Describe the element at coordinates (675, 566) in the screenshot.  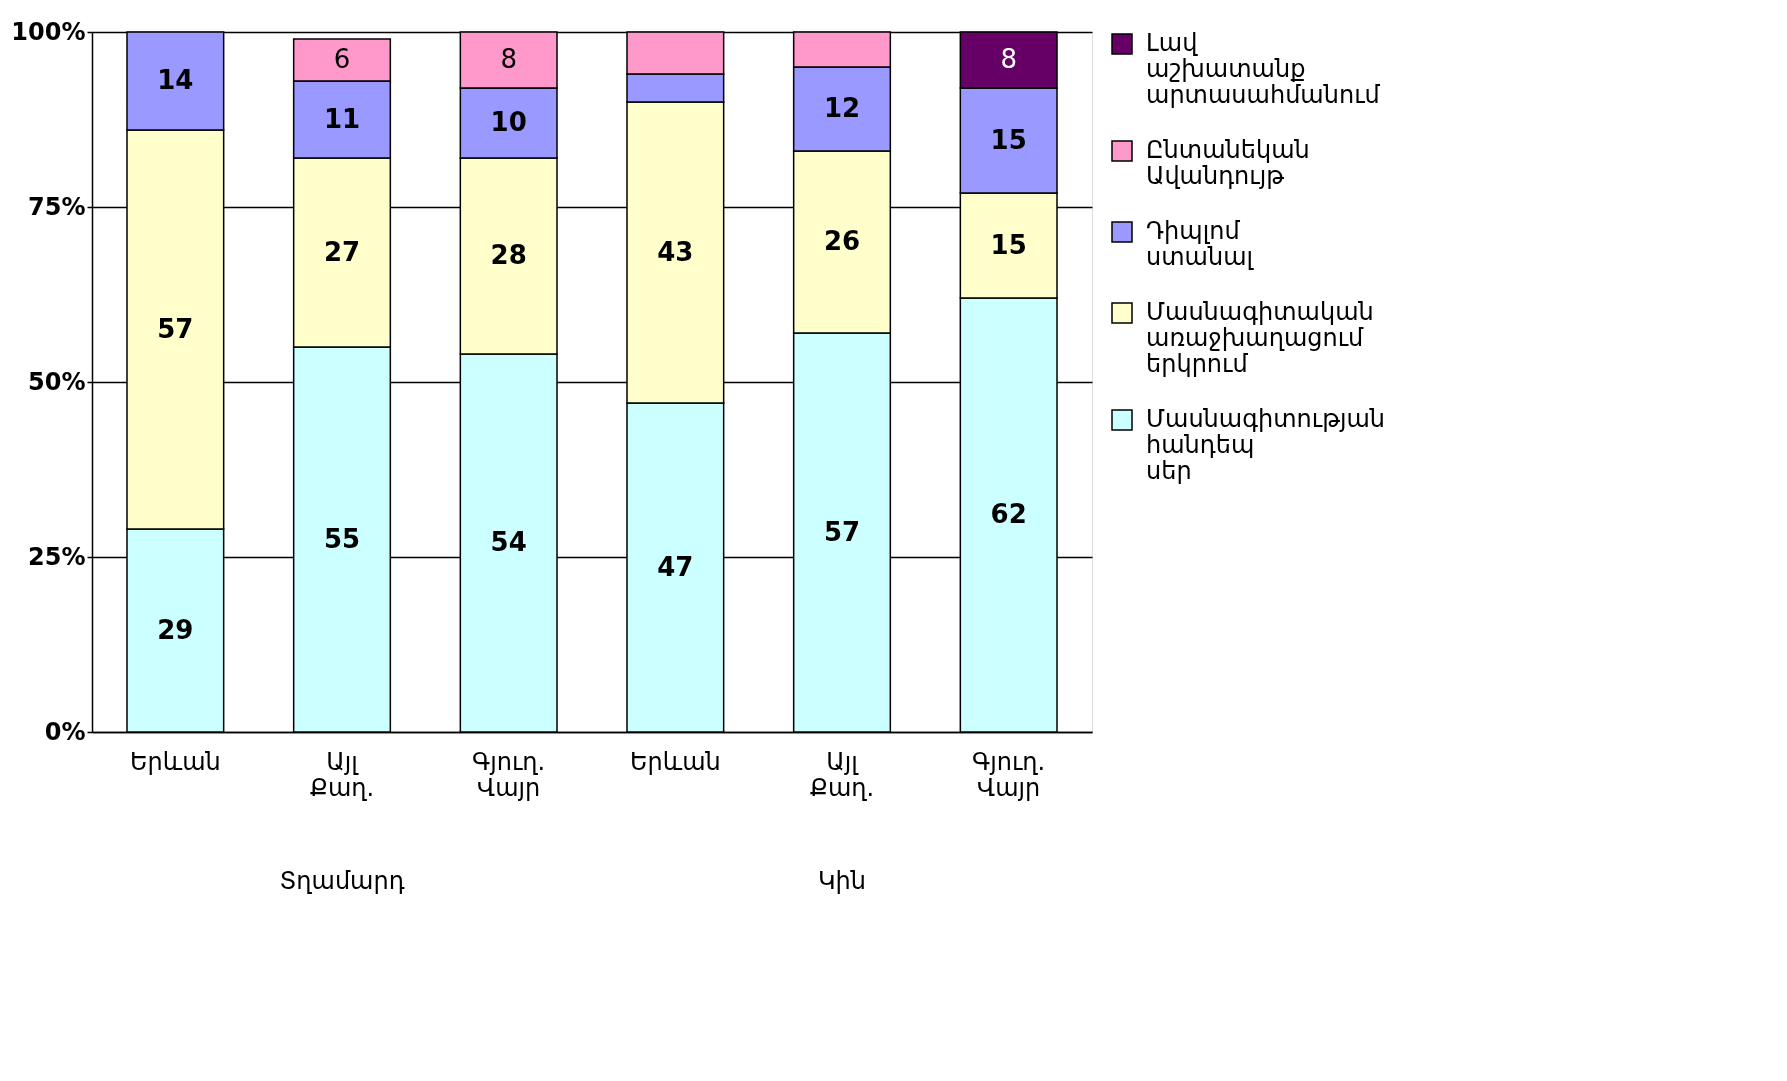
I see `data-label: 47` at that location.